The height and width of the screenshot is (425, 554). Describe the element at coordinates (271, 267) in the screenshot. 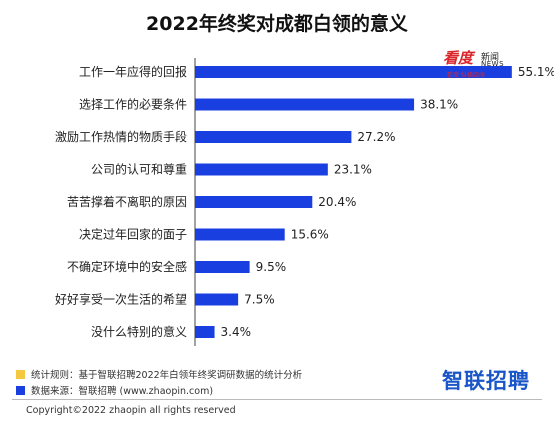

I see `value-label: 9.5%` at that location.